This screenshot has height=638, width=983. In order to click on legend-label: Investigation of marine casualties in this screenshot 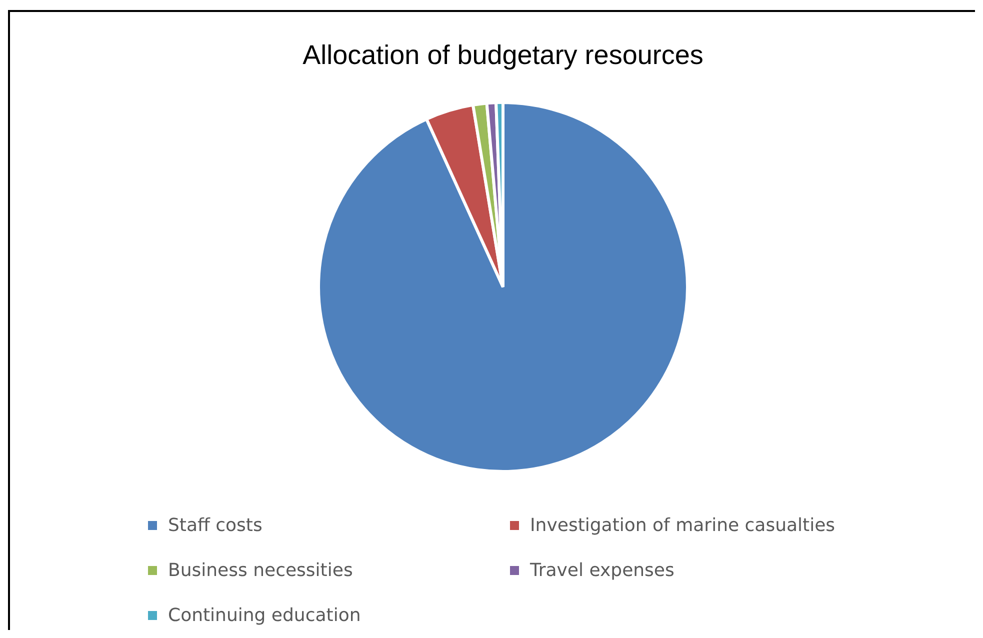, I will do `click(683, 525)`.